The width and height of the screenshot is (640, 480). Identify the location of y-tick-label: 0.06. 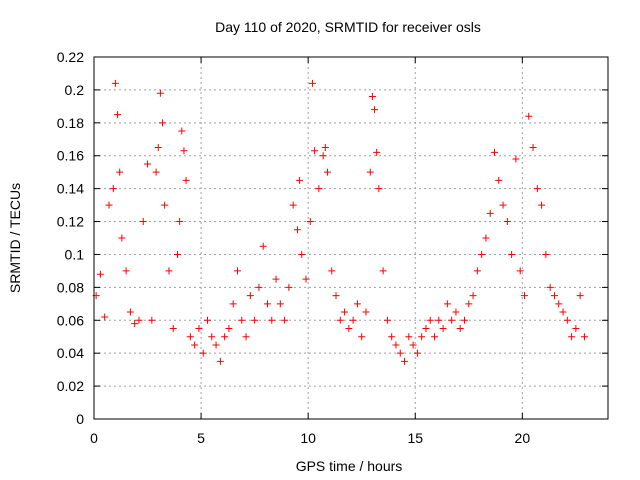
(70, 320).